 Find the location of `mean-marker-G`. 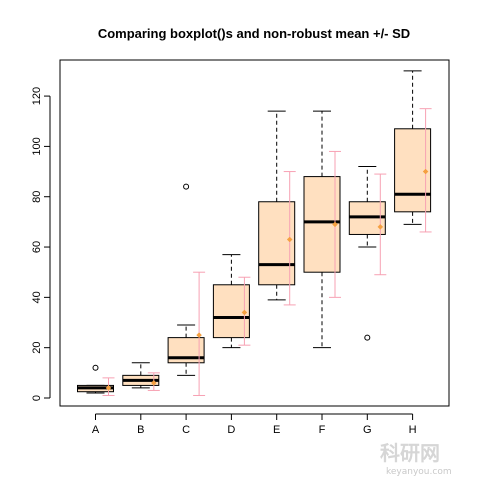

mean-marker-G is located at coordinates (380, 227).